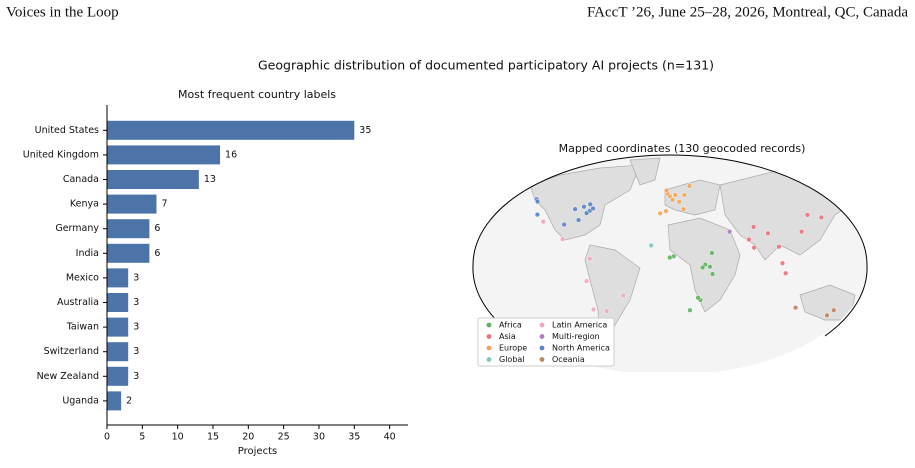 The image size is (915, 468). What do you see at coordinates (78, 302) in the screenshot?
I see `y-tick-label: Australia` at bounding box center [78, 302].